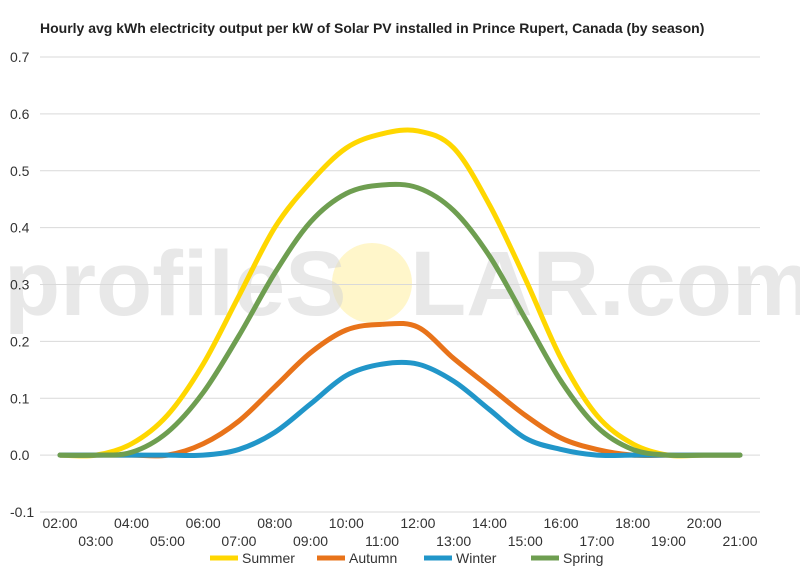 This screenshot has width=800, height=570. I want to click on legend: Summer Autumn Winter Spring, so click(406, 558).